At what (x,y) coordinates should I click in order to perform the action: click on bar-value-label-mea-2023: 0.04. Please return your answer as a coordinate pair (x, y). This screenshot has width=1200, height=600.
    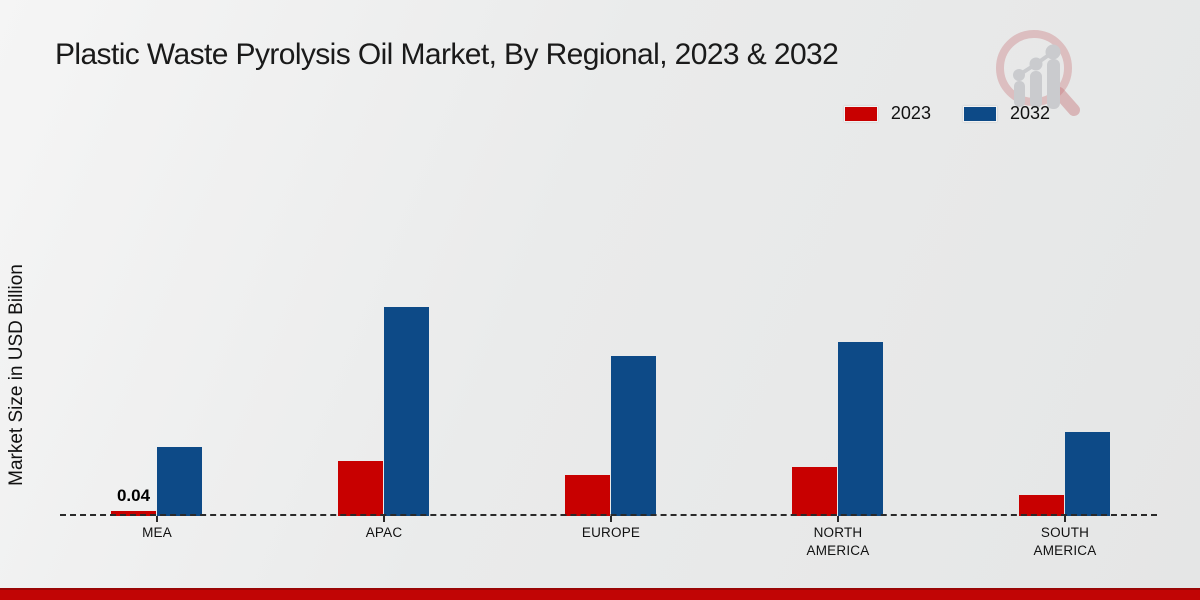
    Looking at the image, I should click on (133, 495).